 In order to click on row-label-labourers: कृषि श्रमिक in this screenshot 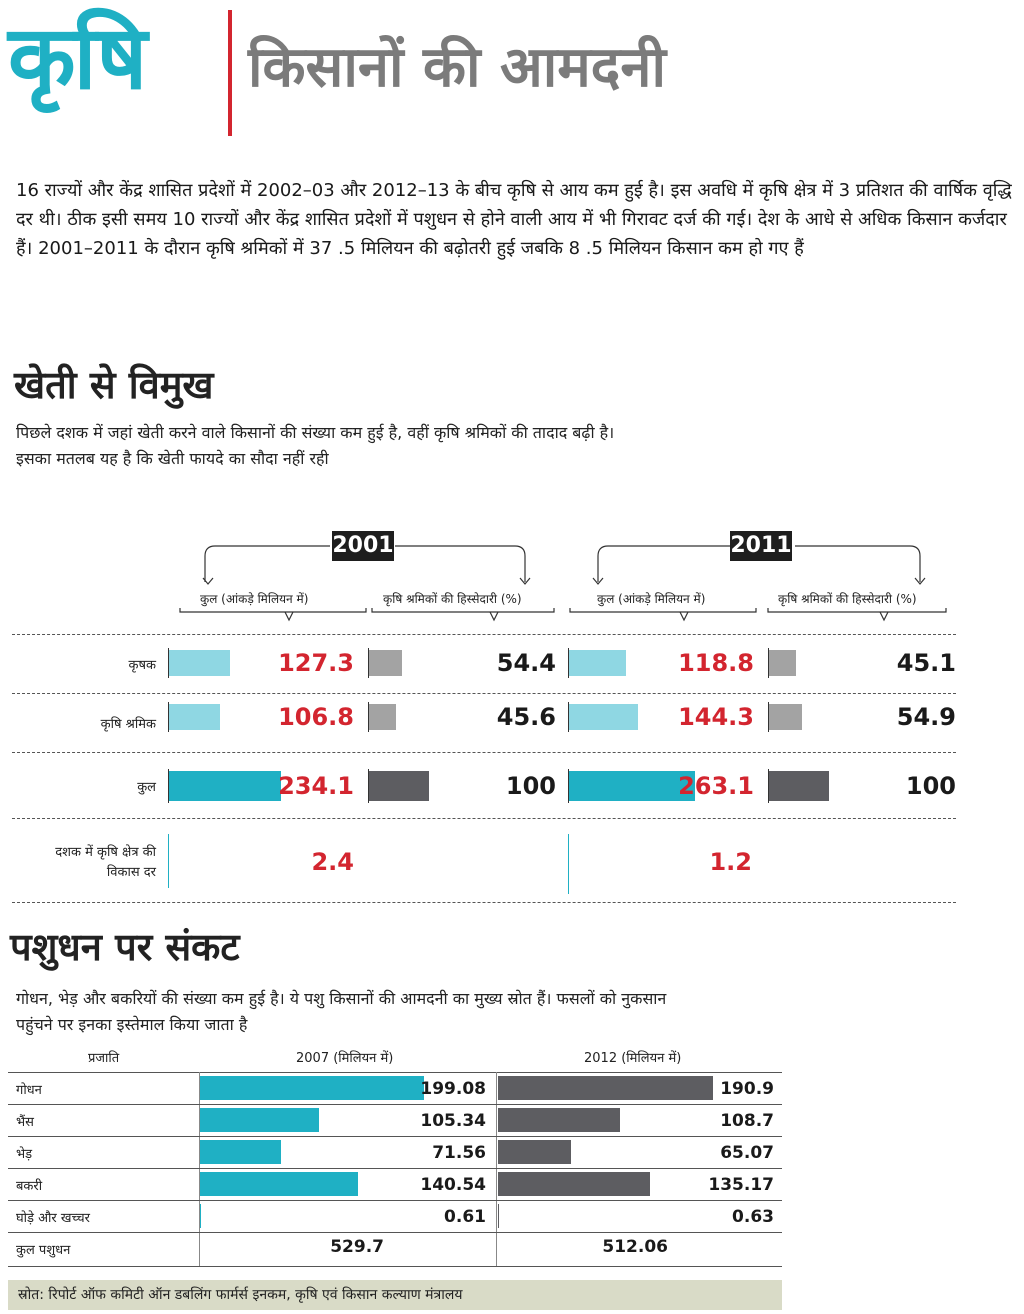, I will do `click(128, 724)`.